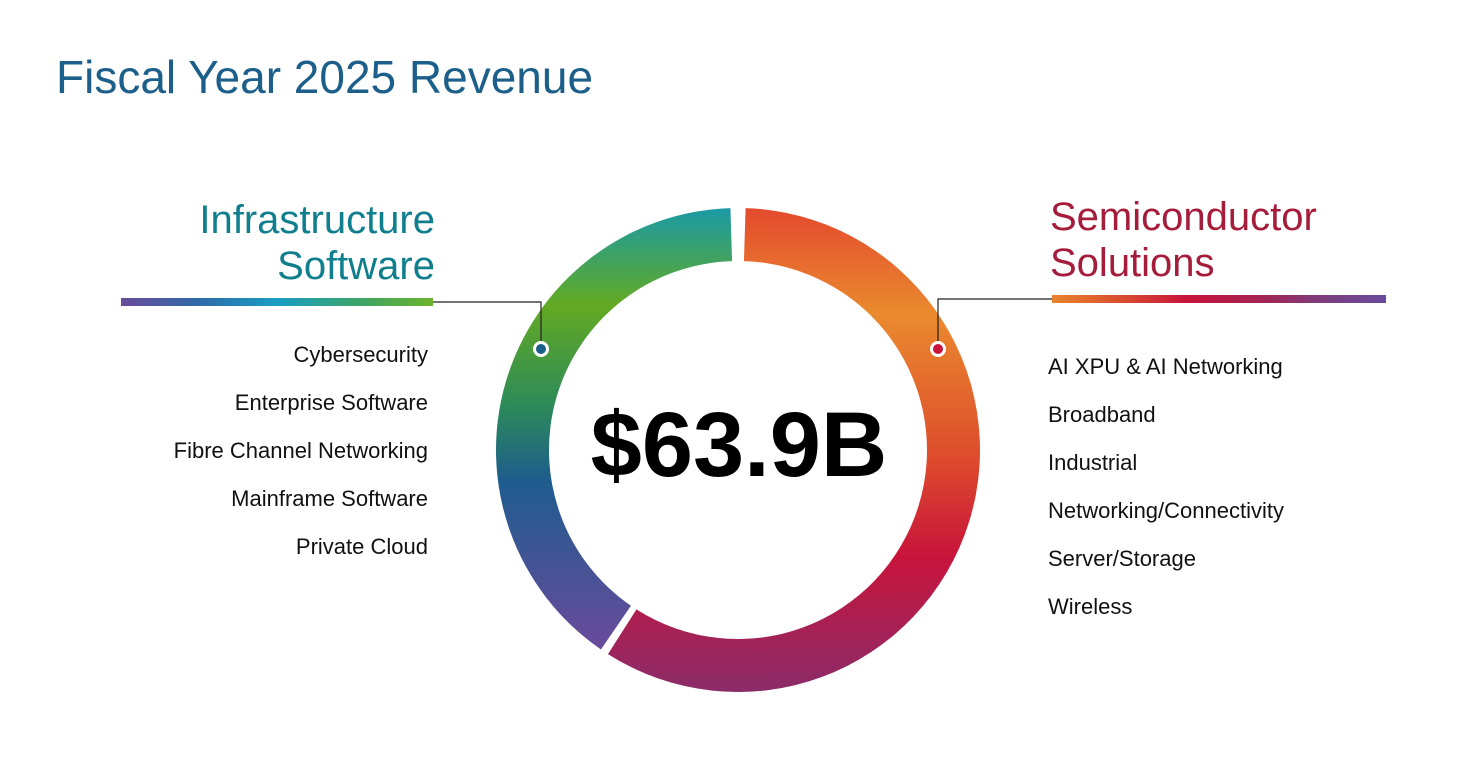 This screenshot has height=765, width=1475. What do you see at coordinates (739, 445) in the screenshot?
I see `total-revenue-value: $63.9B` at bounding box center [739, 445].